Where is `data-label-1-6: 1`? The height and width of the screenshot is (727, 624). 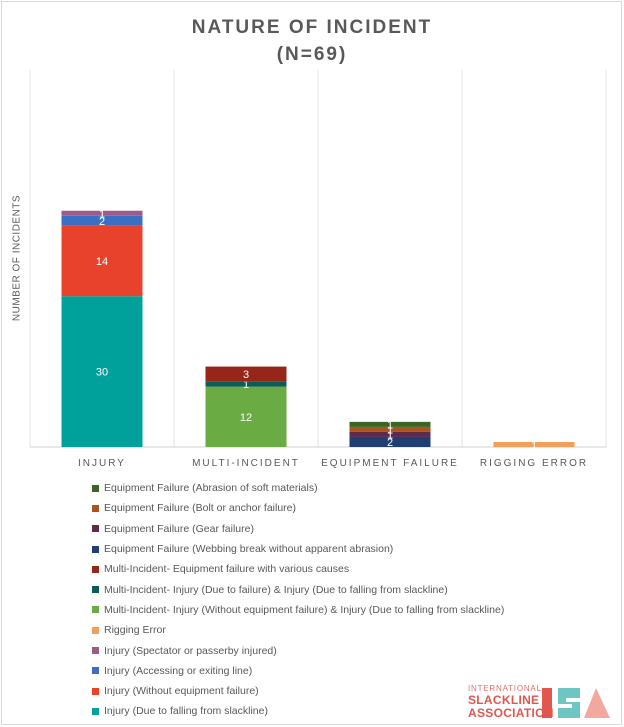
data-label-1-6: 1 is located at coordinates (246, 385).